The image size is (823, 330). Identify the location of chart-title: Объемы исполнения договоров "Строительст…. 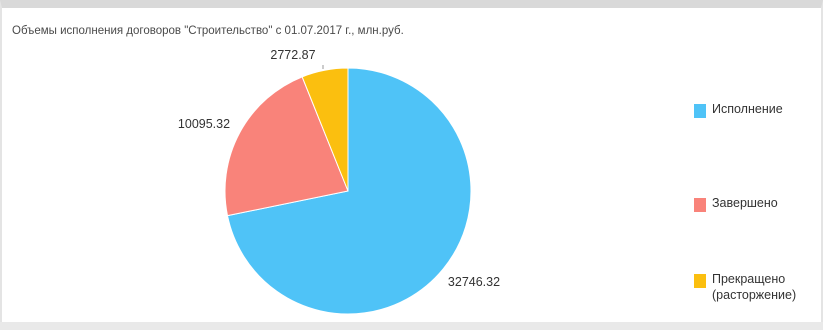
(208, 31).